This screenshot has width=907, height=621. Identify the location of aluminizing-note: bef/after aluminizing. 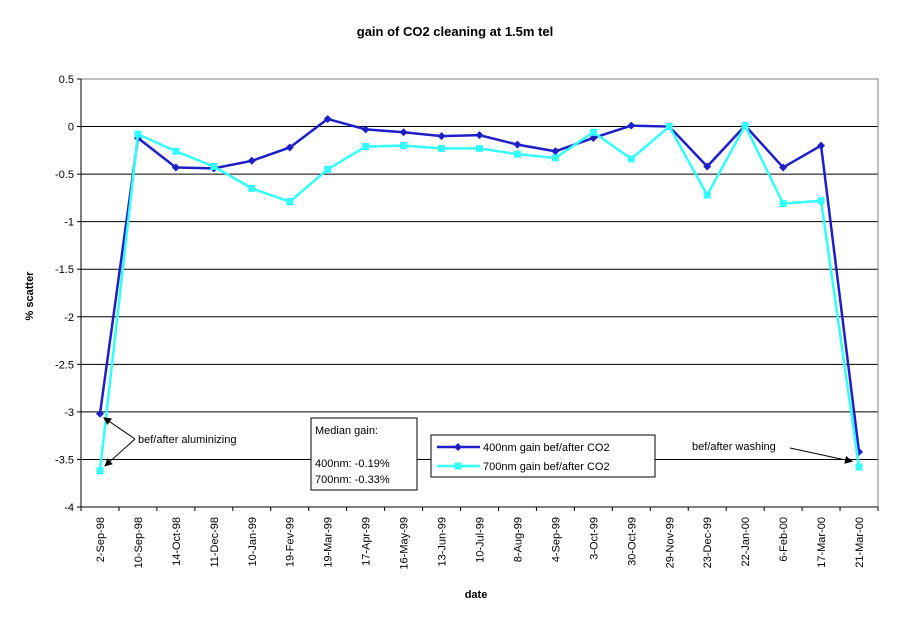
(187, 440).